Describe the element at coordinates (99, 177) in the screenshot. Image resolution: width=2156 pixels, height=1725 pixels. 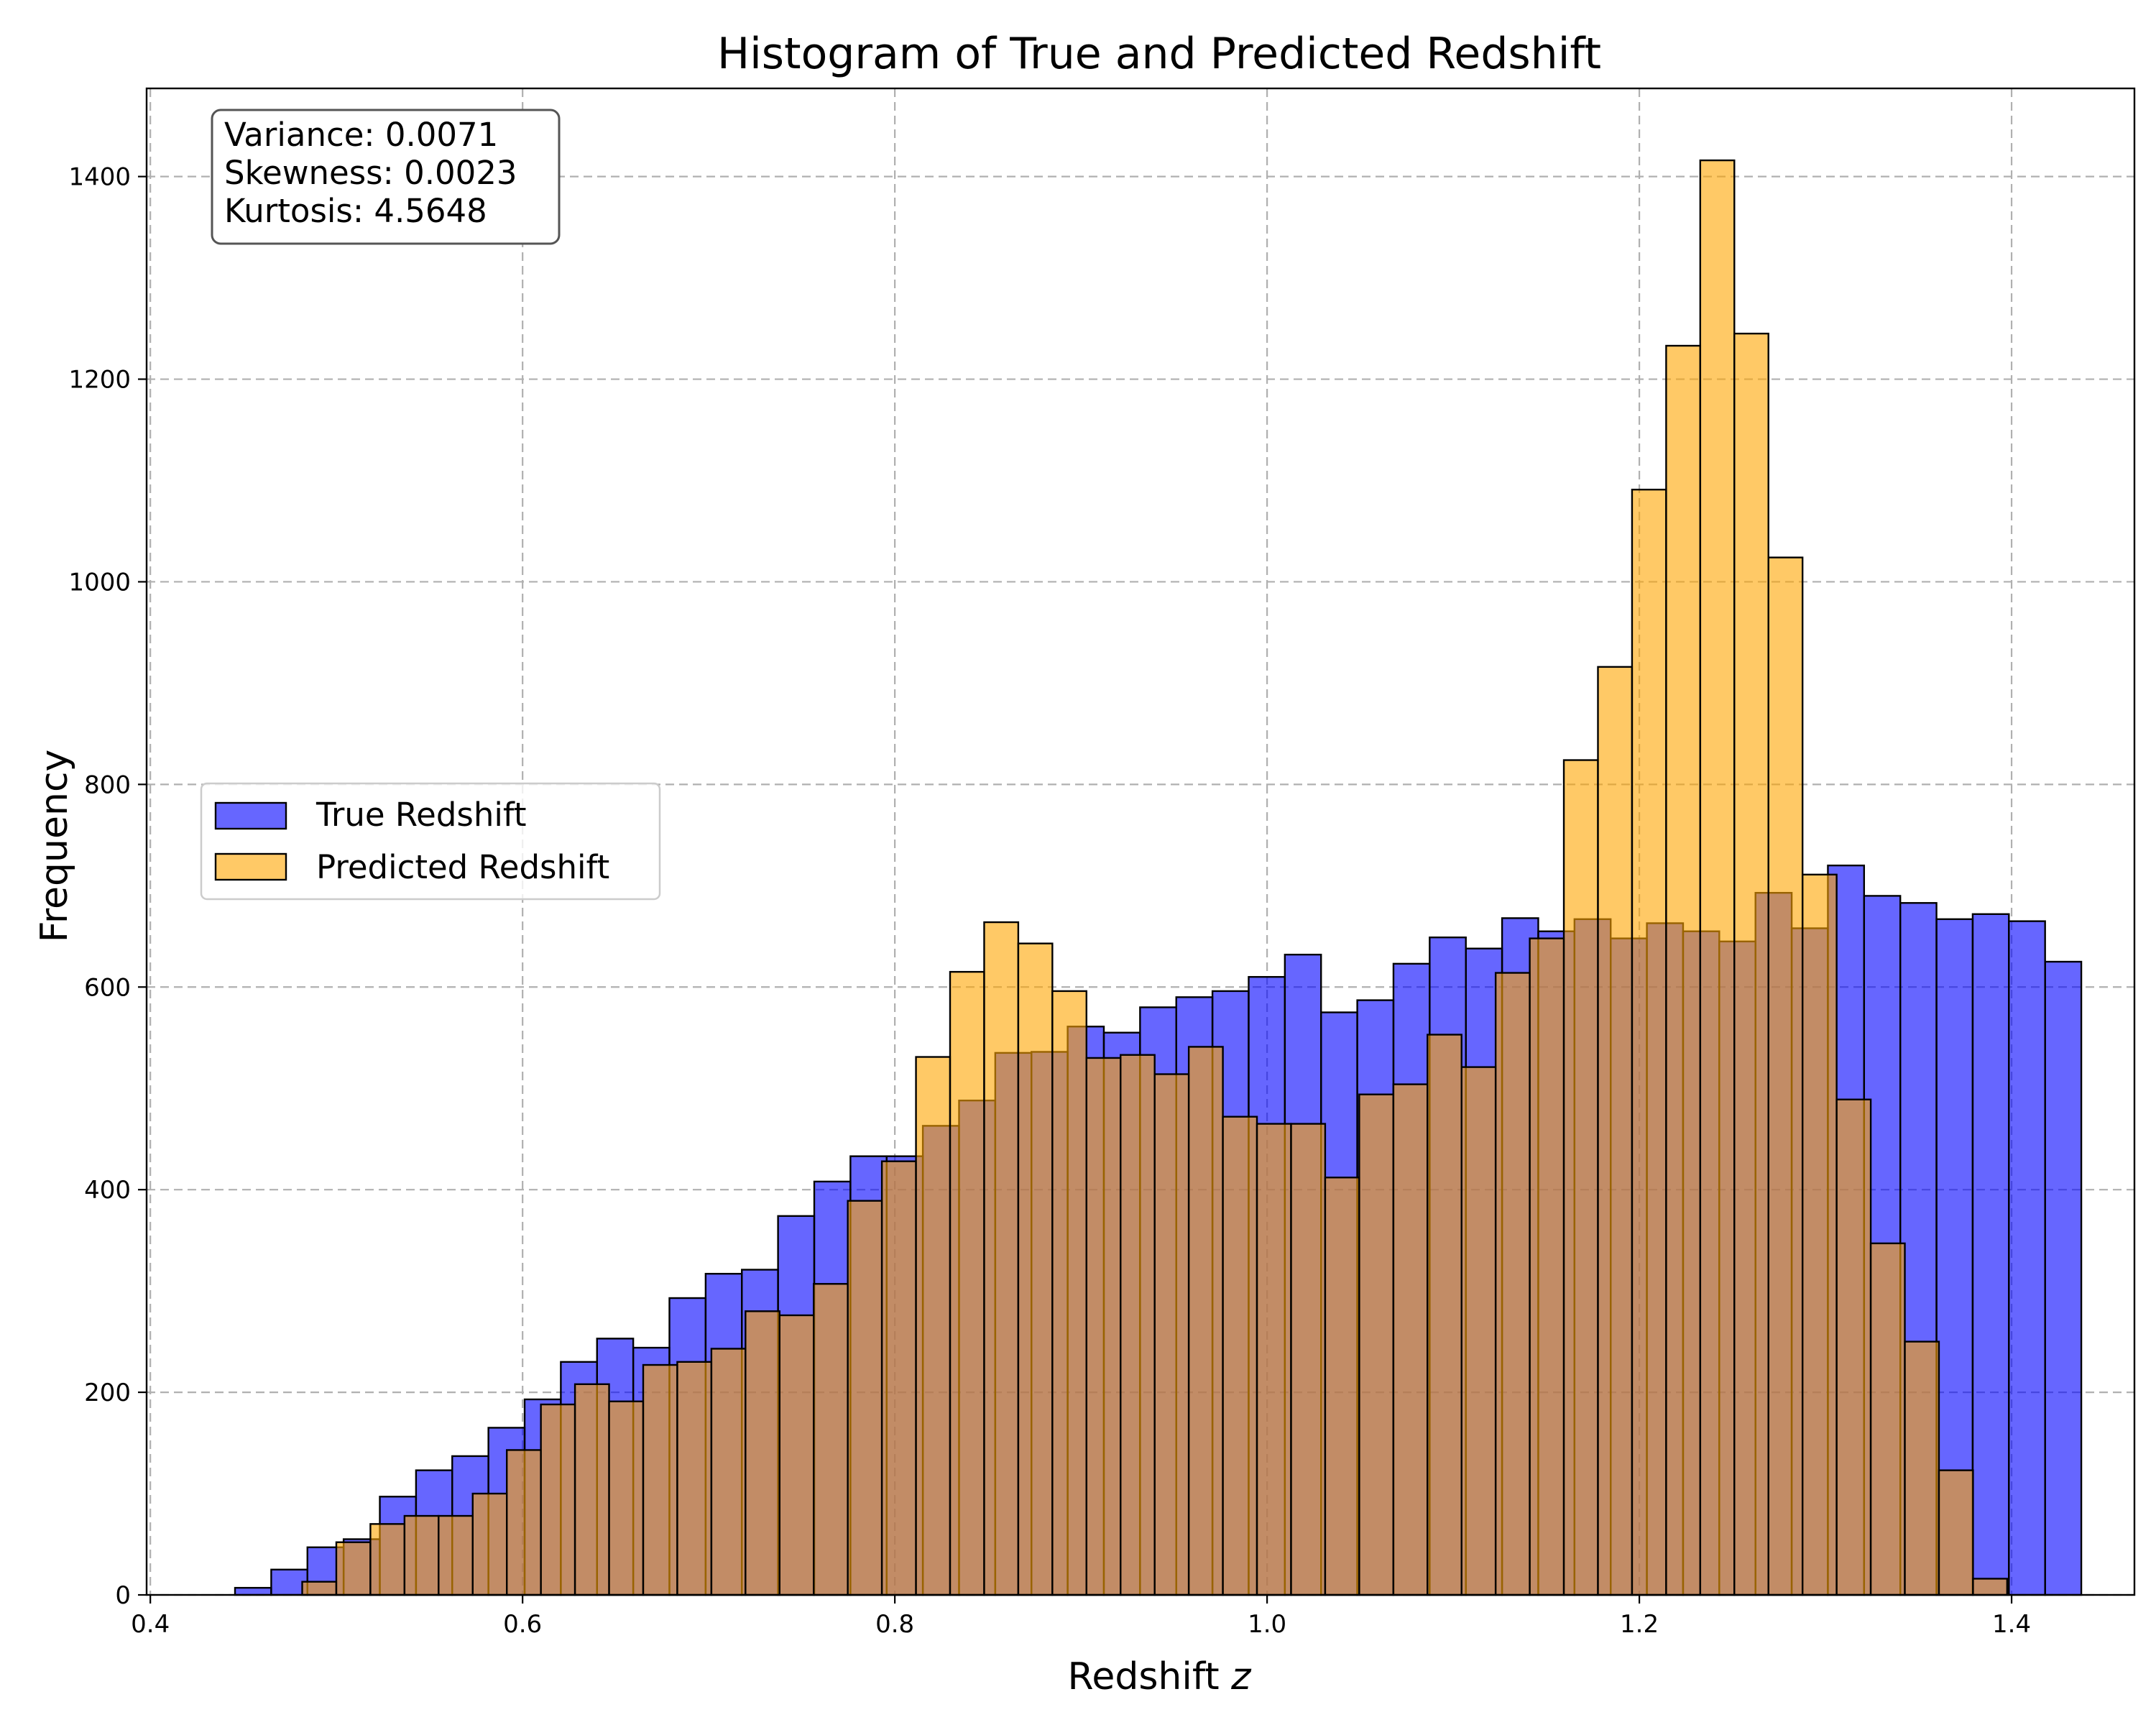
I see `y-tick-label: 1400` at that location.